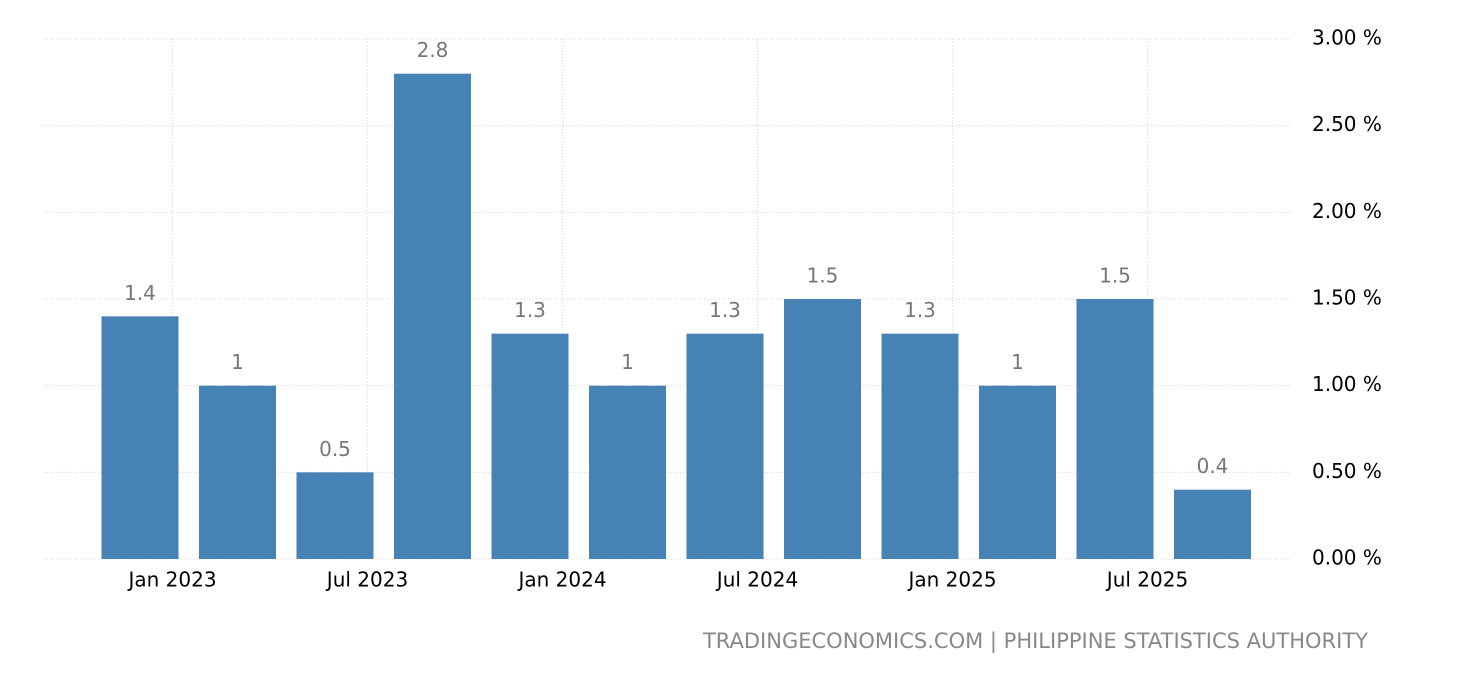 This screenshot has width=1460, height=680. Describe the element at coordinates (1146, 580) in the screenshot. I see `x-tick-label: Jul 2025` at that location.